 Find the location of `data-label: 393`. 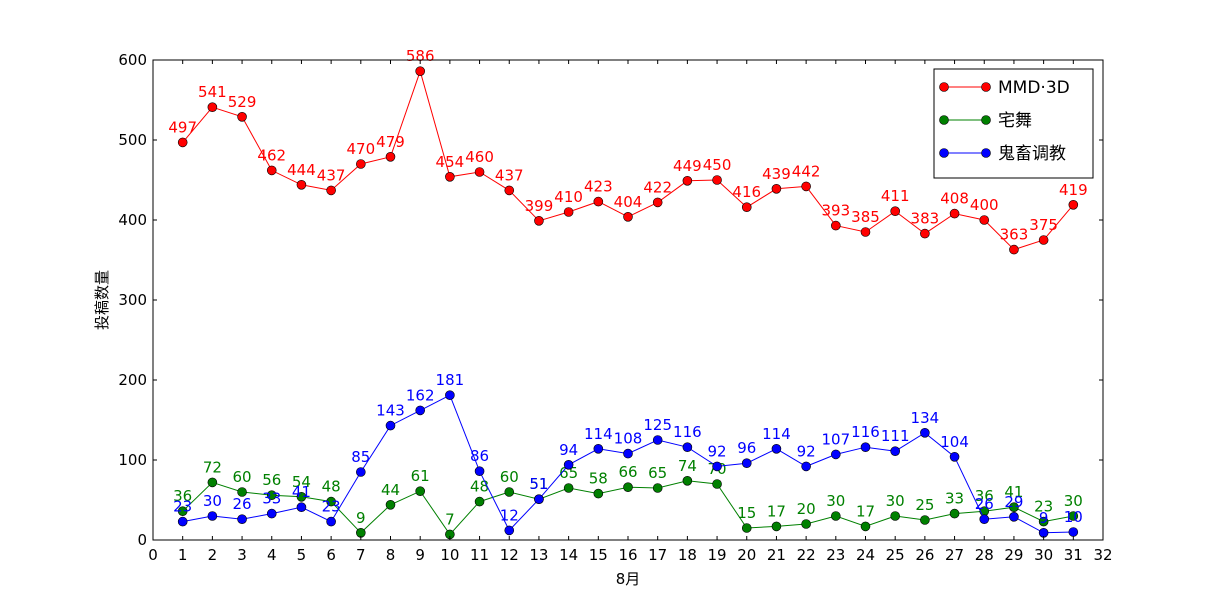

data-label: 393 is located at coordinates (835, 211).